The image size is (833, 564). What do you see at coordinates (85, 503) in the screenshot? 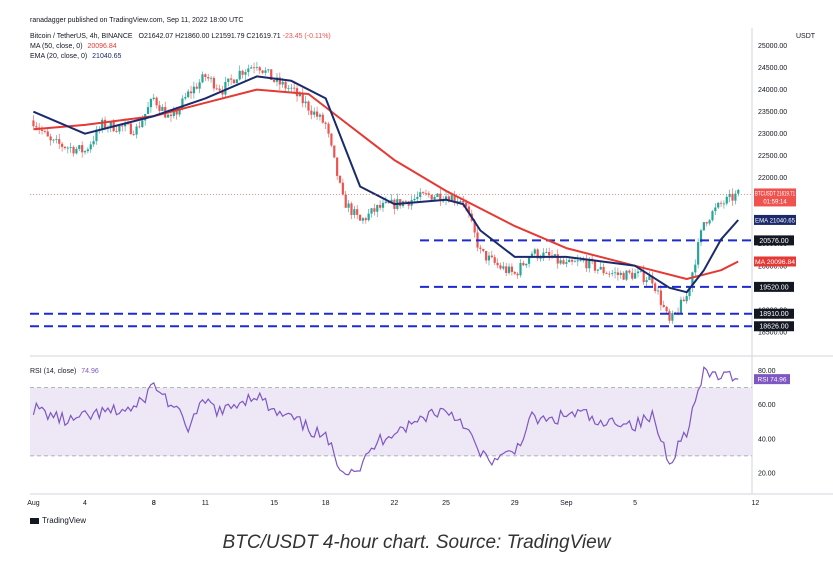
I see `time-tick-label: 4` at bounding box center [85, 503].